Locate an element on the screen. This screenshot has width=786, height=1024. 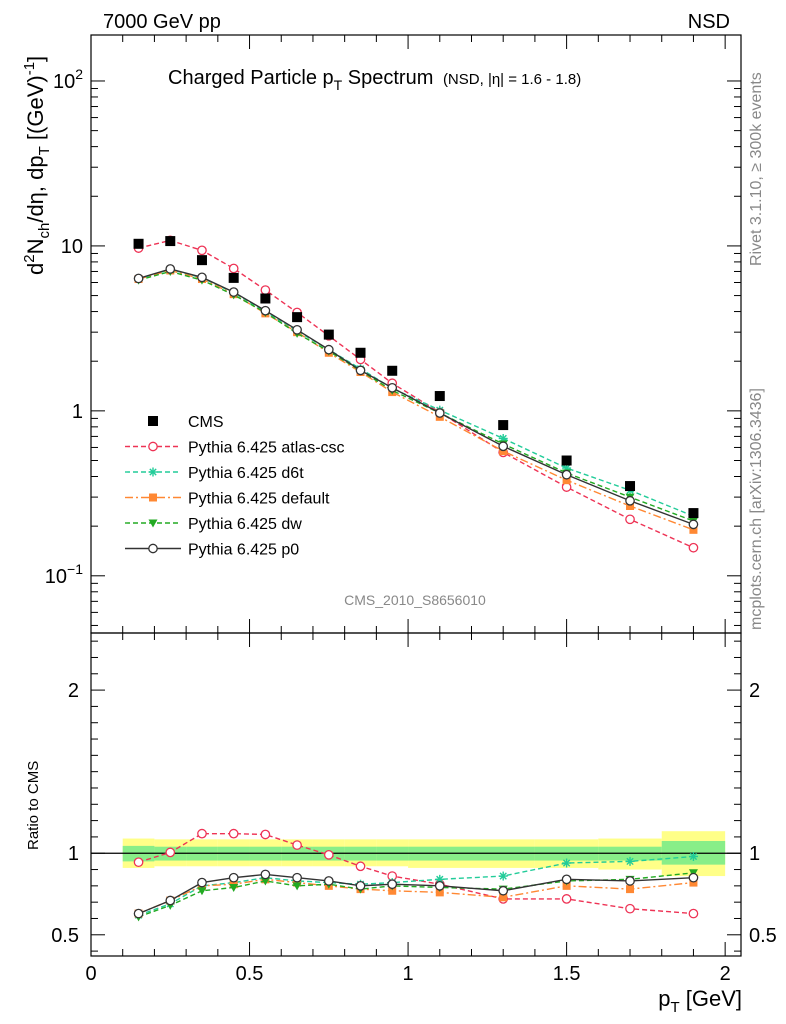
y-tick-label-top: 10 is located at coordinates (72, 247).